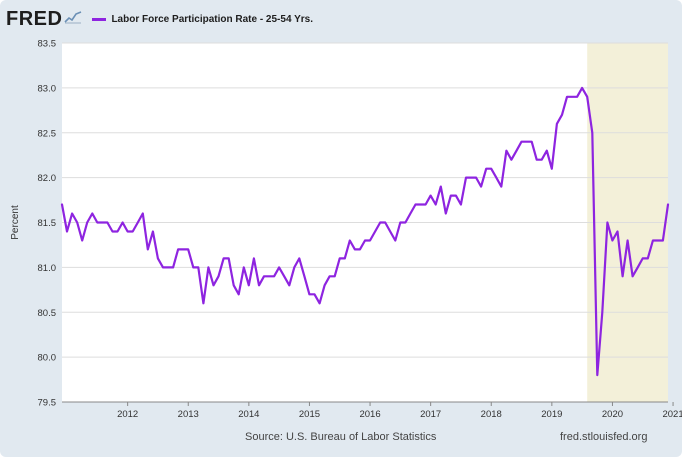 This screenshot has width=682, height=457. I want to click on trend-graph-icon, so click(73, 19).